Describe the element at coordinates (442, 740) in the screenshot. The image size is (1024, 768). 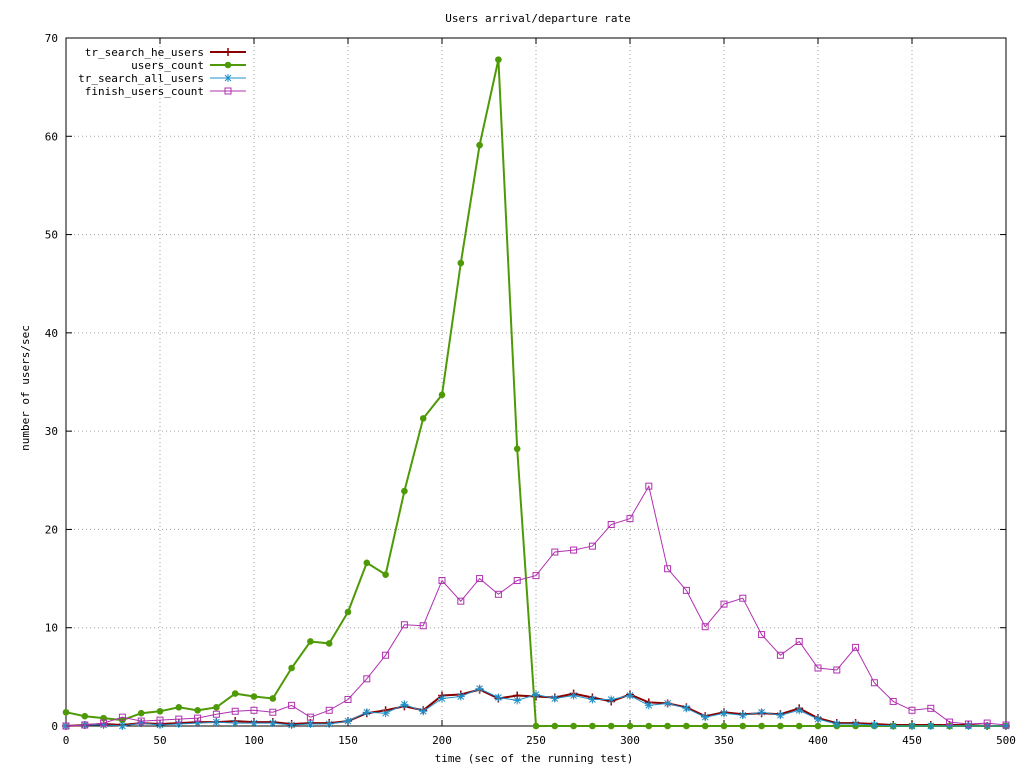
I see `x-tick-label: 200` at that location.